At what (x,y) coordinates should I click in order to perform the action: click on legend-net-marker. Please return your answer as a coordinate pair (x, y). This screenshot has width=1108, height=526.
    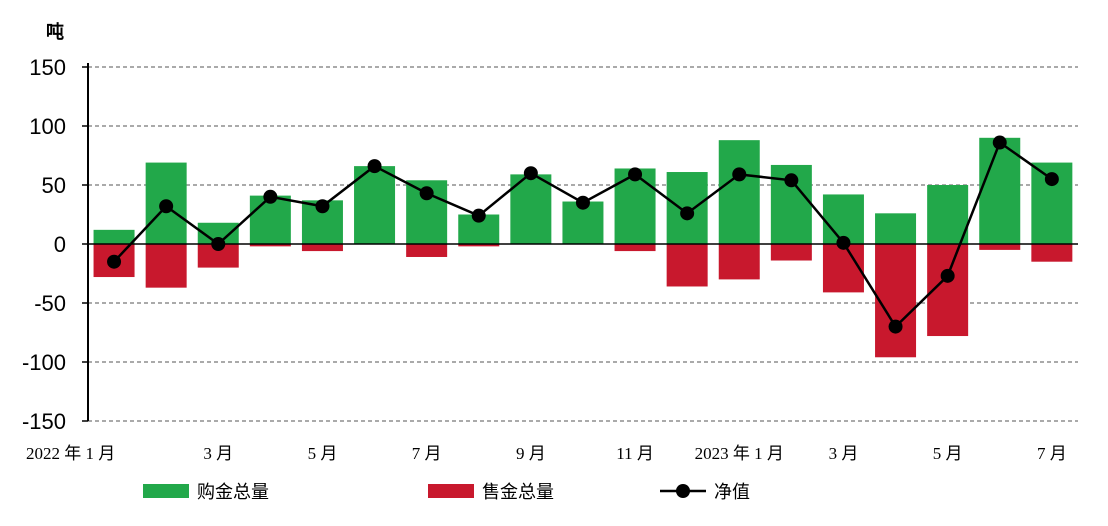
    Looking at the image, I should click on (683, 491).